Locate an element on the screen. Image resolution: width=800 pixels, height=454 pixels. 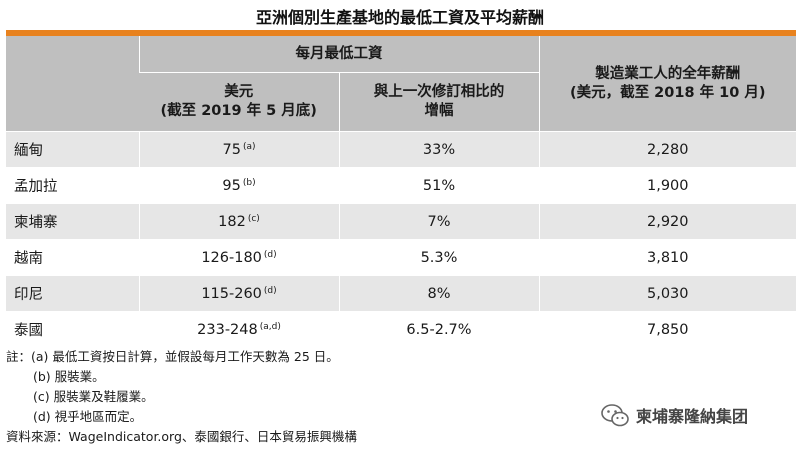
row-country: 孟加拉 is located at coordinates (72, 185).